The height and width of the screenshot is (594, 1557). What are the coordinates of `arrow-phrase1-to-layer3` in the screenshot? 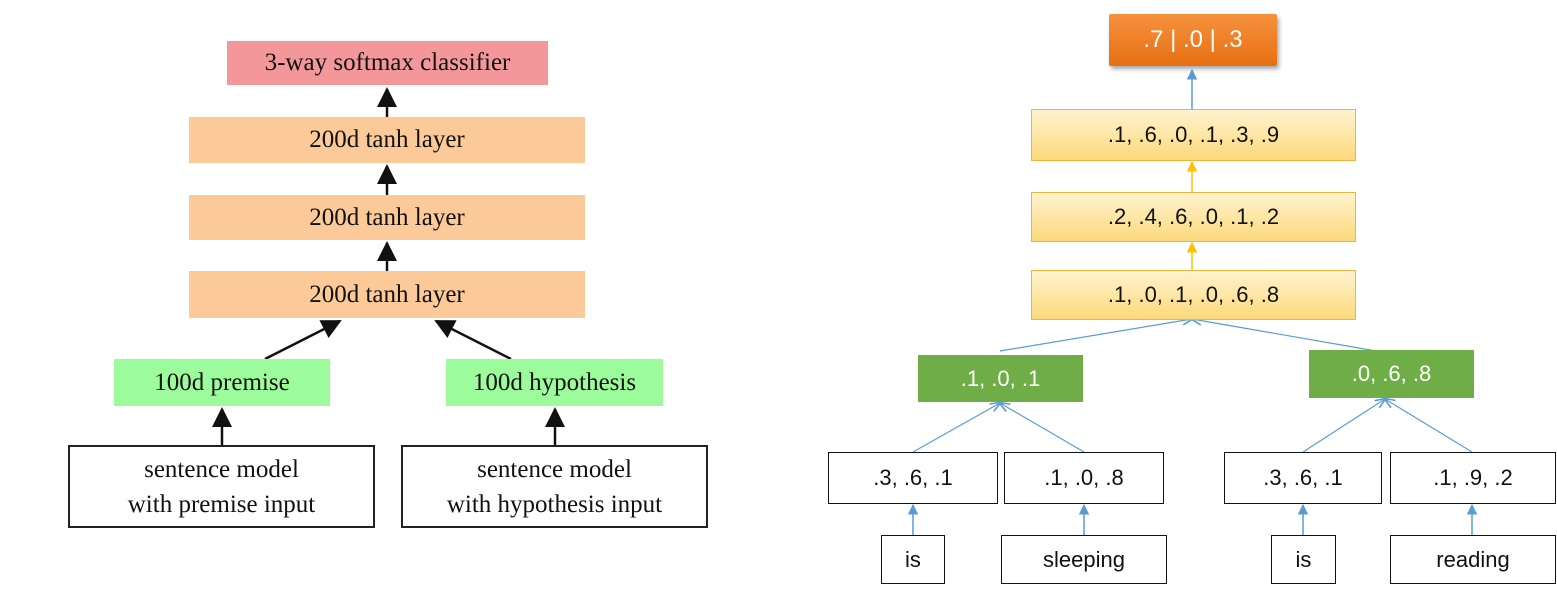 It's located at (1095, 335).